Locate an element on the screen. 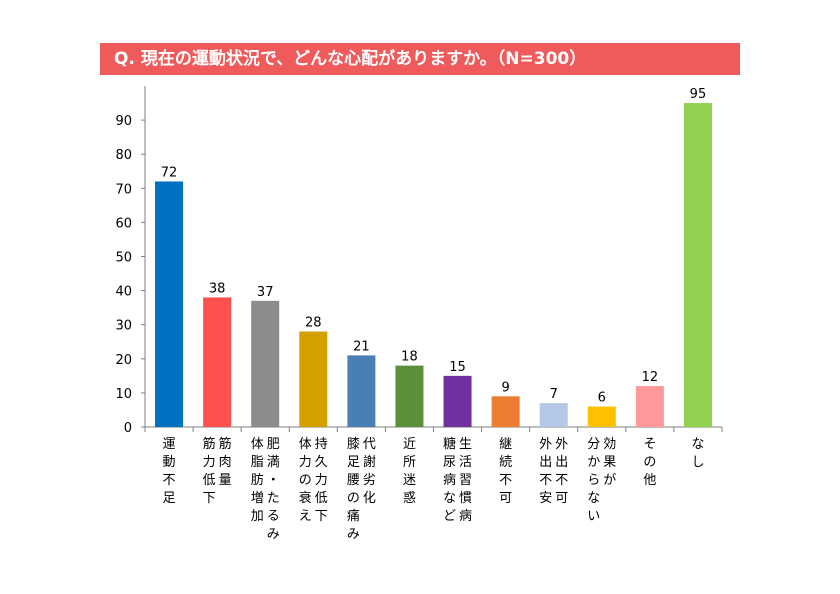 The image size is (840, 594). y-tick-label: 60 is located at coordinates (123, 223).